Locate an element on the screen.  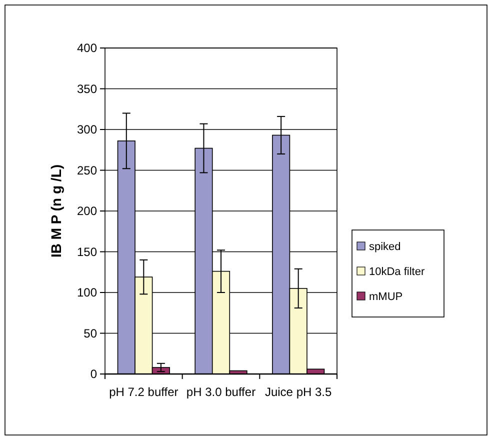
y-tick-label: 0 is located at coordinates (94, 374).